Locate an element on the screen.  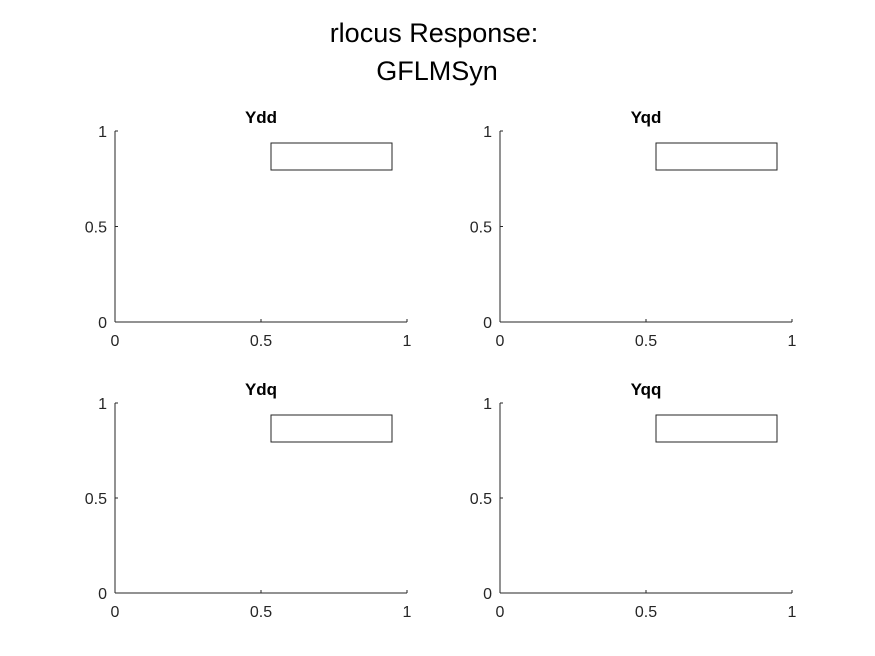
subplot-ydq: Ydq 0 0.5 1 0 0.5 1 is located at coordinates (248, 500).